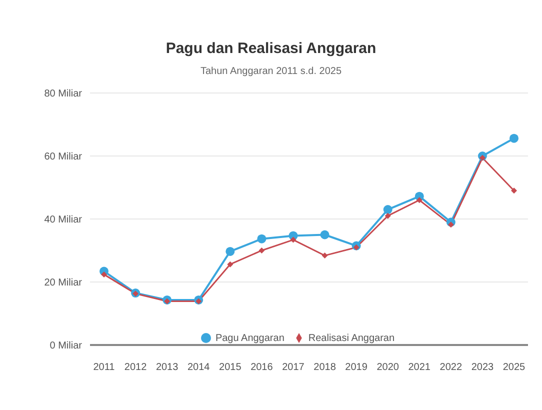  I want to click on x-tick-label: 2021, so click(419, 368).